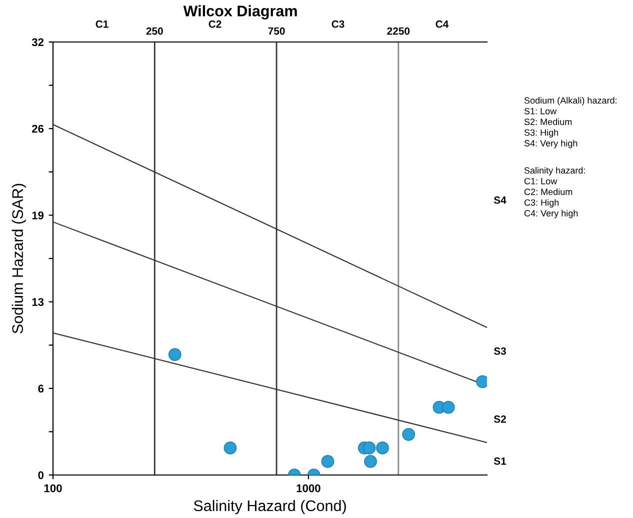 This screenshot has width=633, height=518. I want to click on y-tick-label: 26, so click(38, 128).